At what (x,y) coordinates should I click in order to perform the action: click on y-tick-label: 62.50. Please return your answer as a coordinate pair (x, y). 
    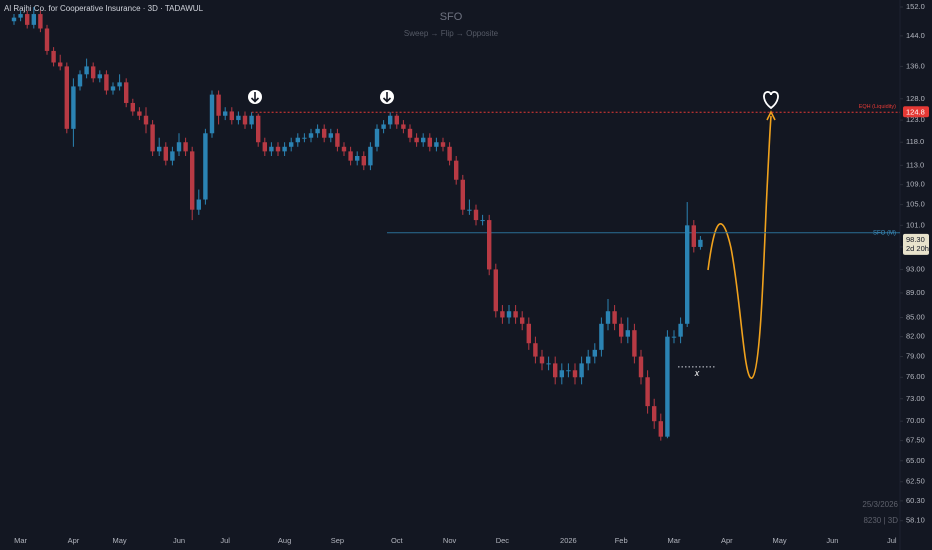
    Looking at the image, I should click on (915, 481).